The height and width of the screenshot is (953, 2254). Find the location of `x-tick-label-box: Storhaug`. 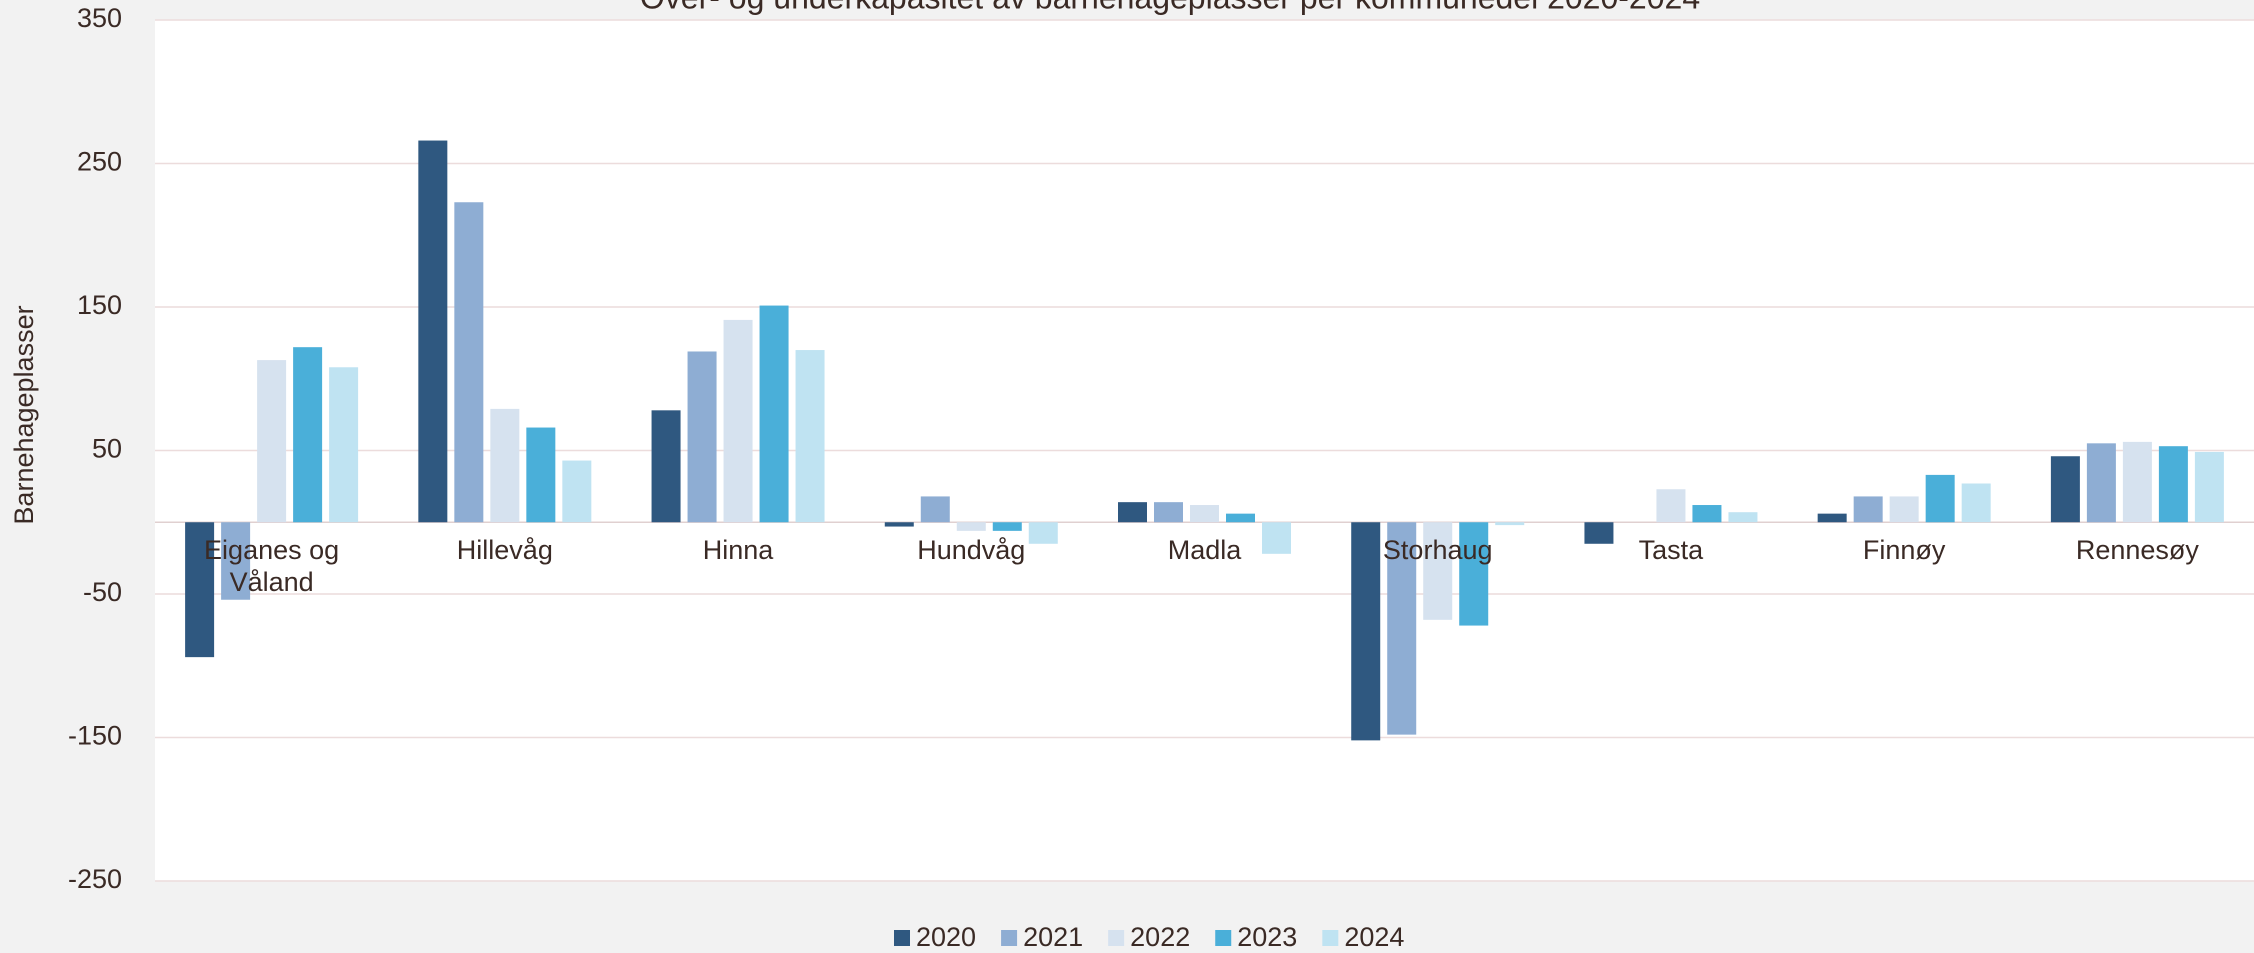

x-tick-label-box: Storhaug is located at coordinates (1437, 550).